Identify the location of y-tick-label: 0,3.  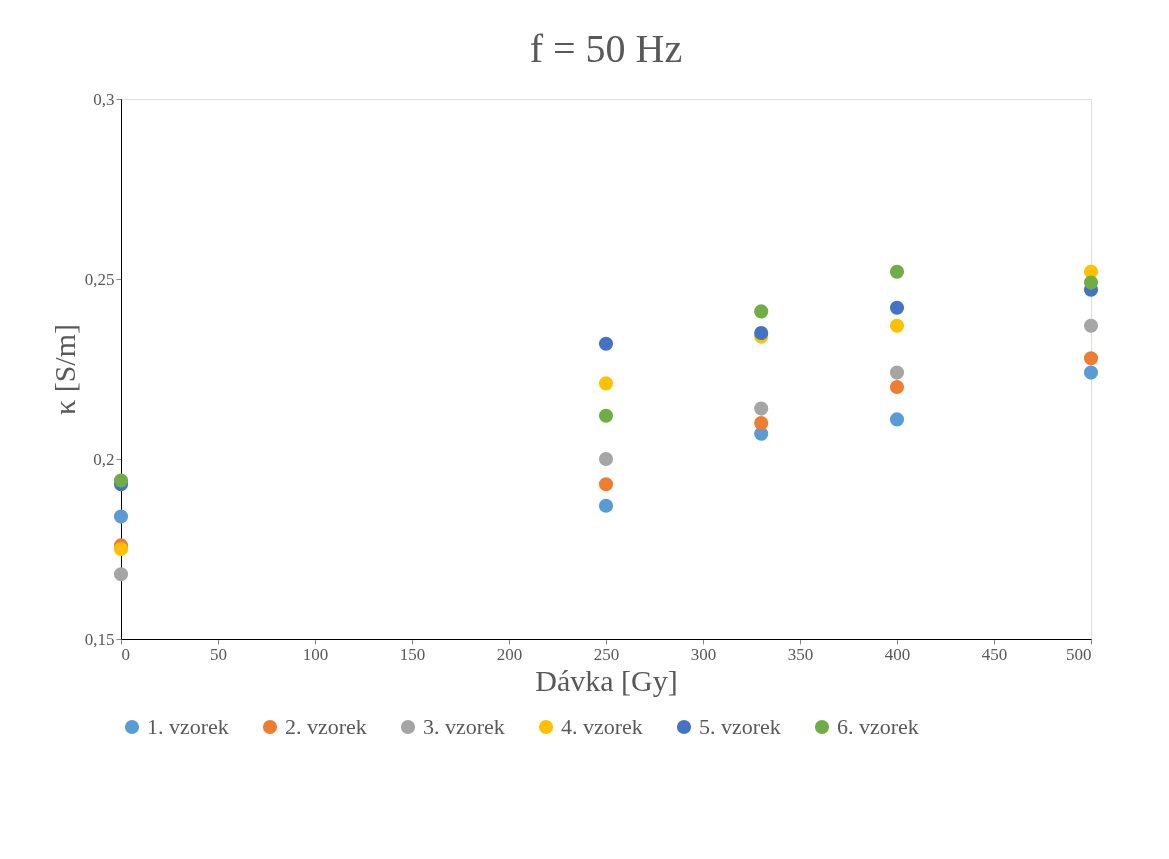
(104, 99).